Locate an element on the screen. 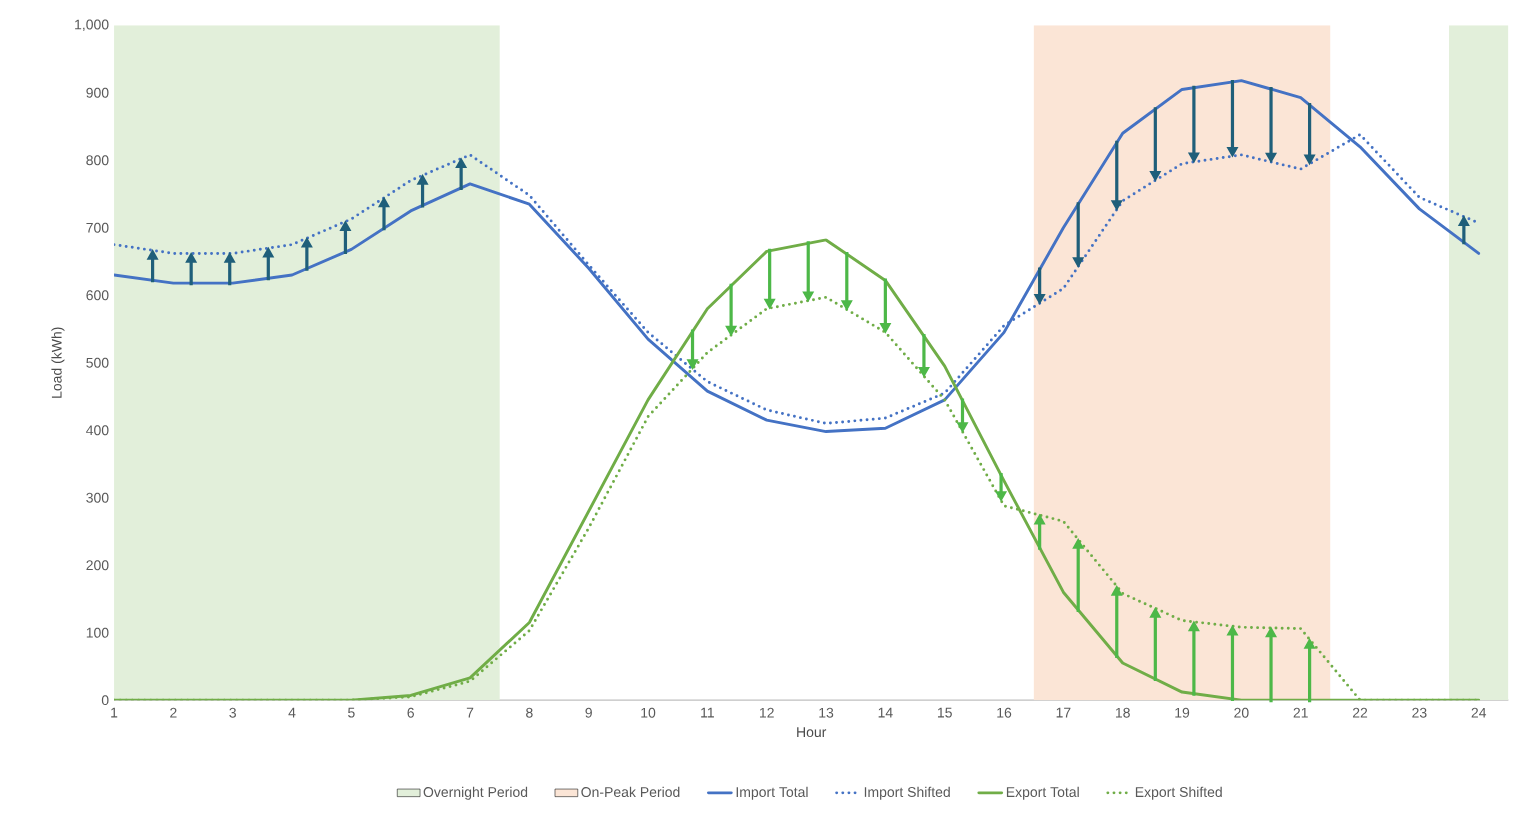 This screenshot has width=1523, height=826. x-tick-label: 8 is located at coordinates (529, 713).